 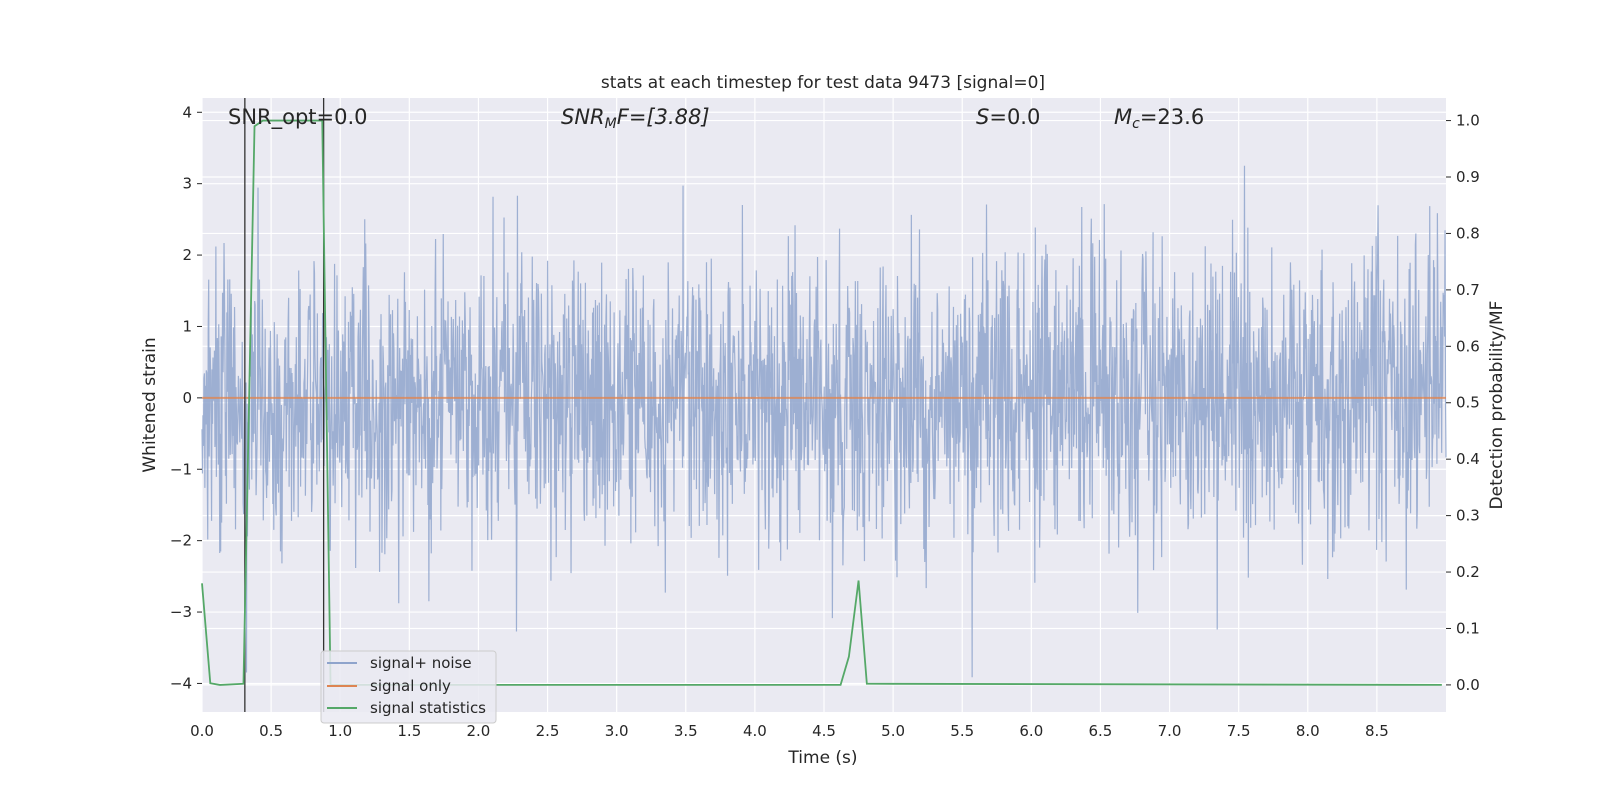 What do you see at coordinates (1468, 685) in the screenshot?
I see `y2-tick-label: 0.0` at bounding box center [1468, 685].